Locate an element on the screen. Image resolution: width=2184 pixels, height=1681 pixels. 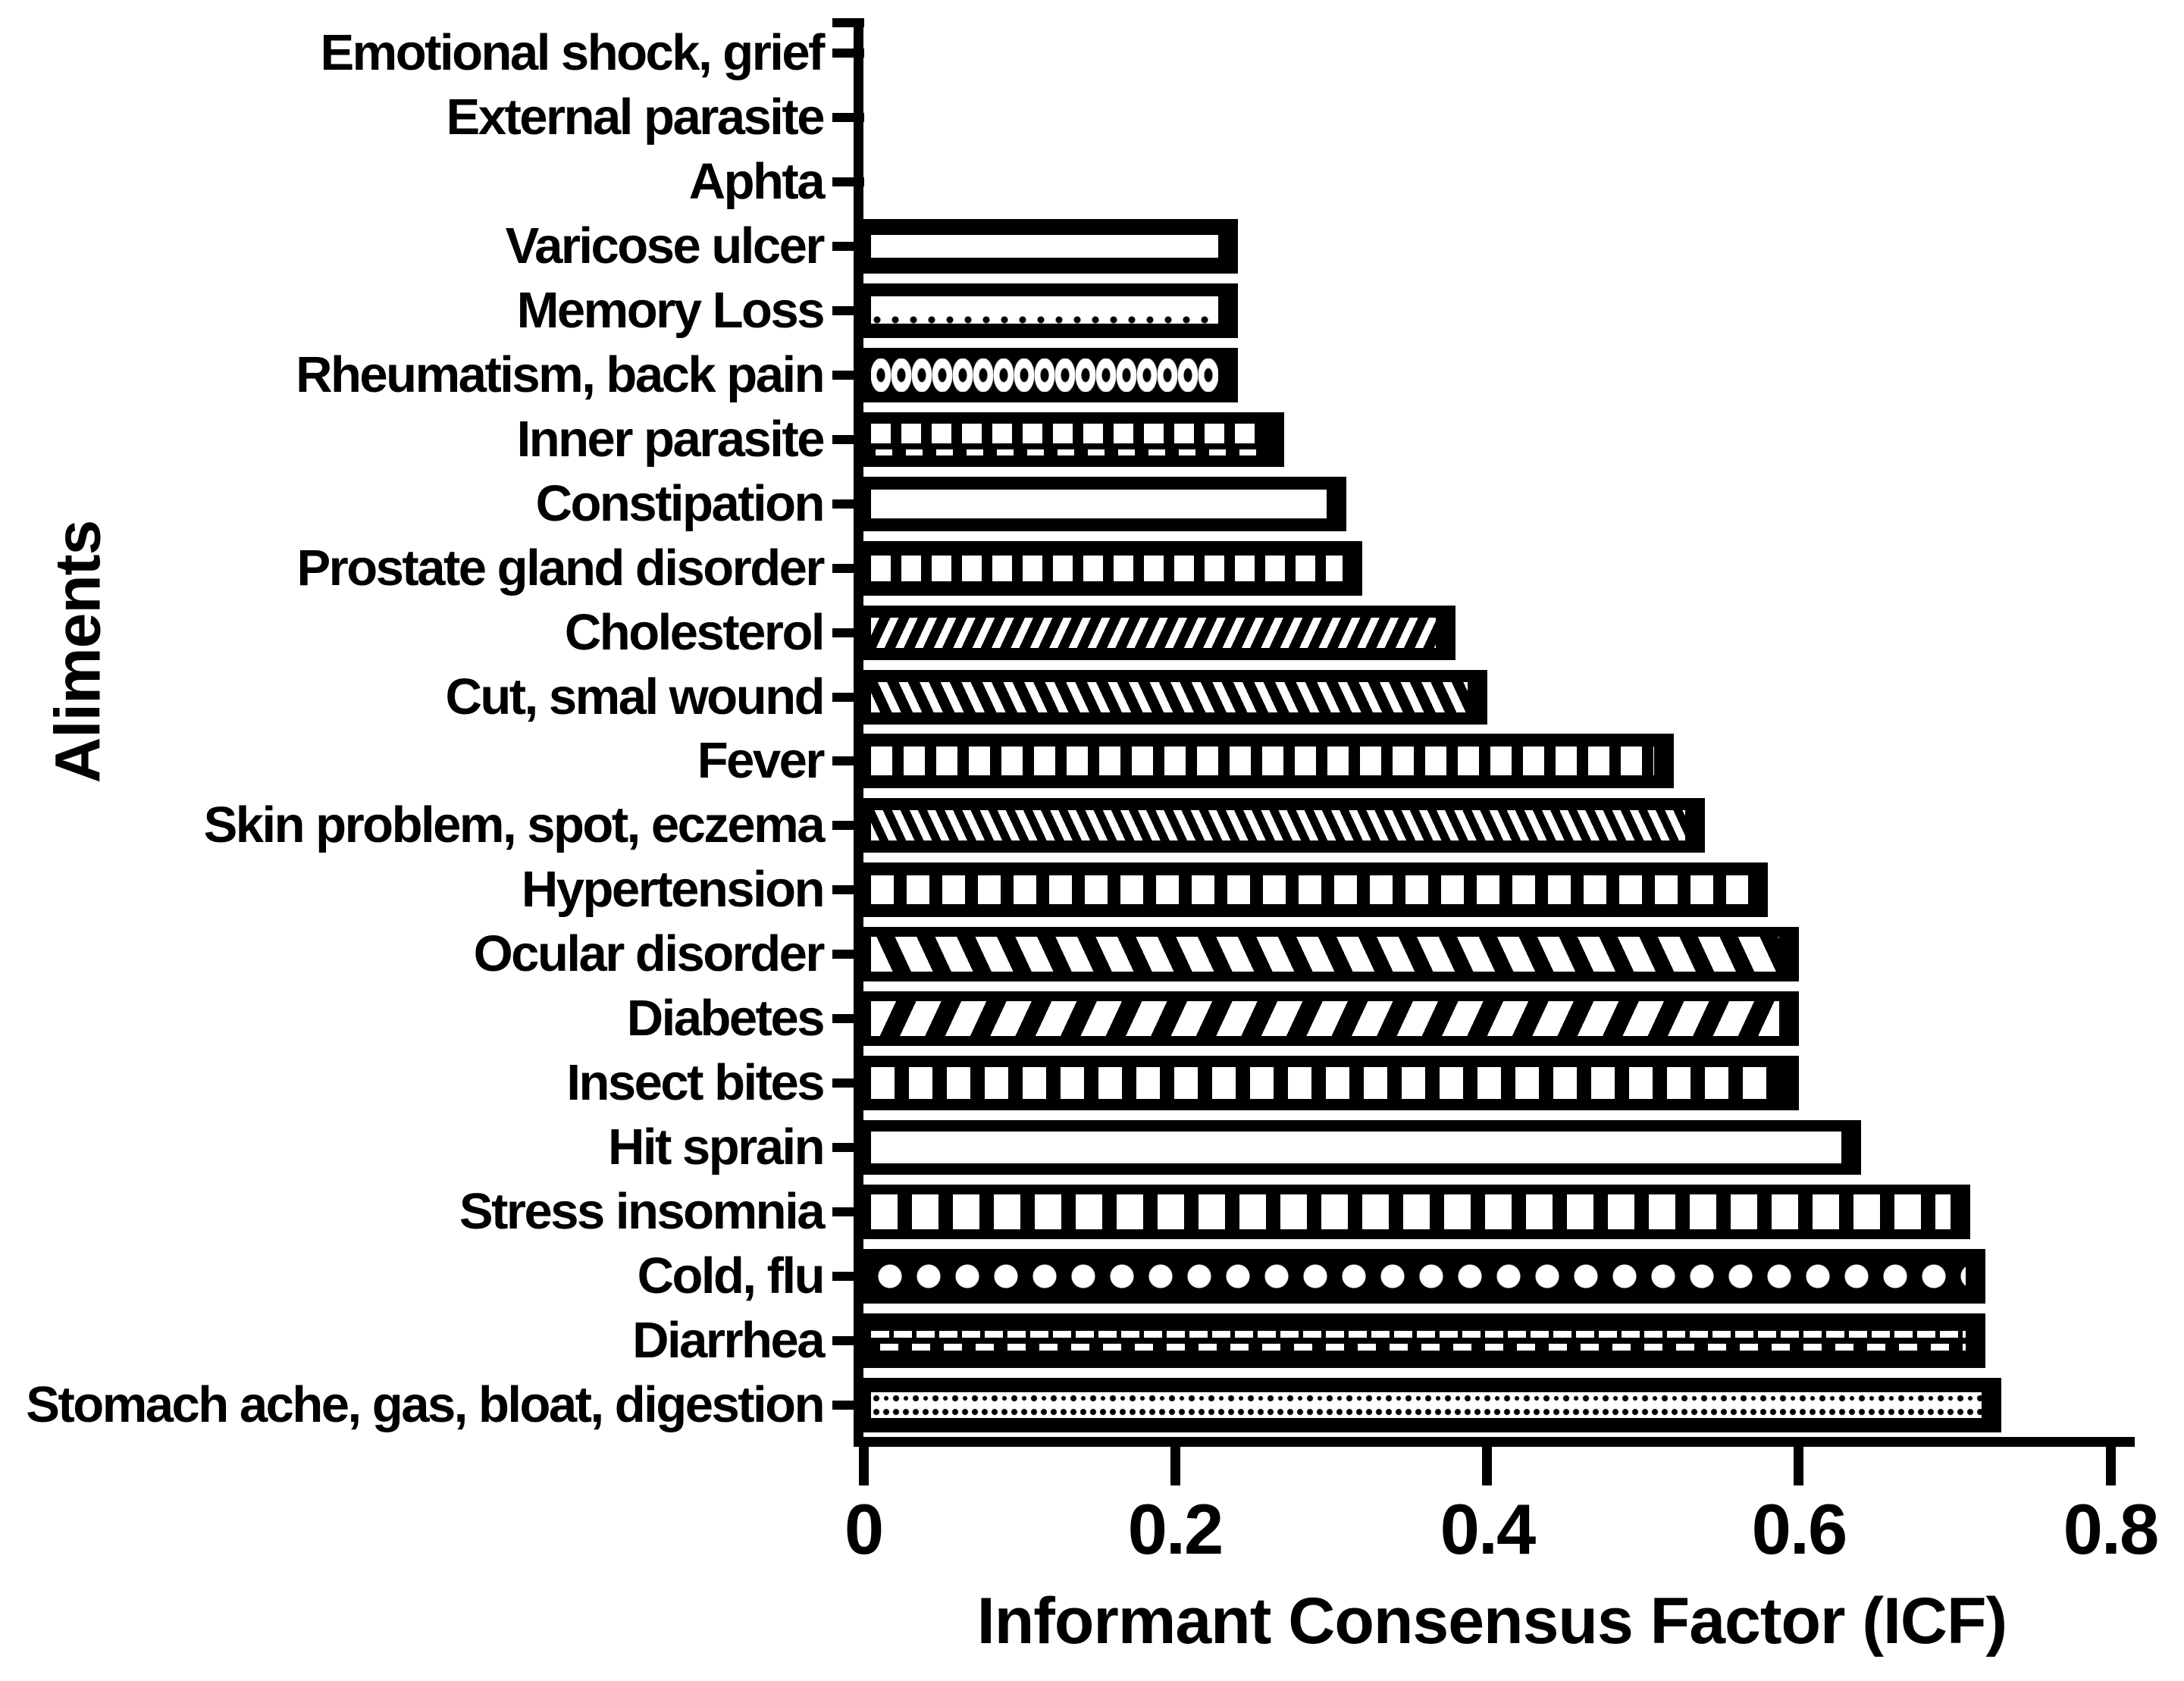
y-axis-top-tick is located at coordinates (848, 23).